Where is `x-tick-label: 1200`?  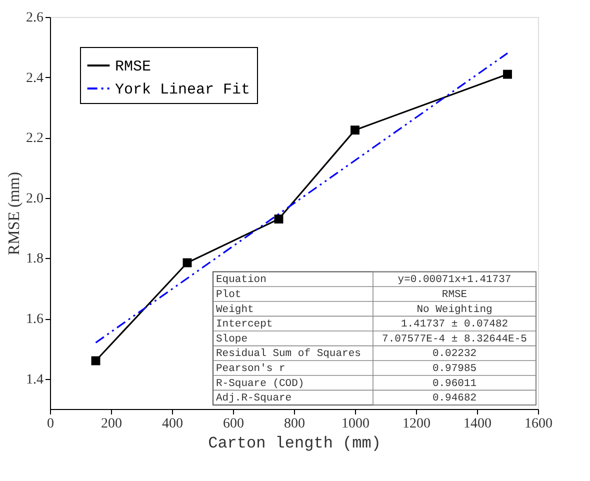
x-tick-label: 1200 is located at coordinates (416, 424).